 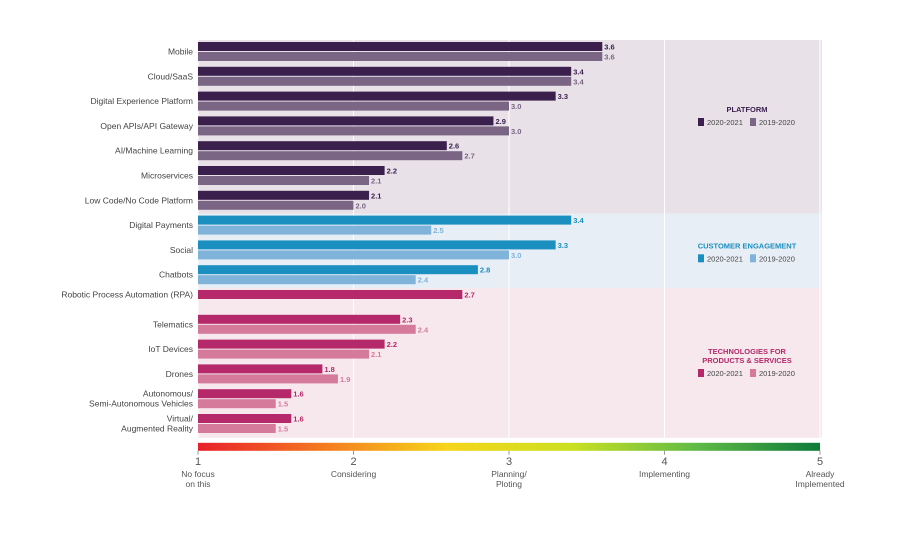 What do you see at coordinates (180, 52) in the screenshot?
I see `category-label: Mobile` at bounding box center [180, 52].